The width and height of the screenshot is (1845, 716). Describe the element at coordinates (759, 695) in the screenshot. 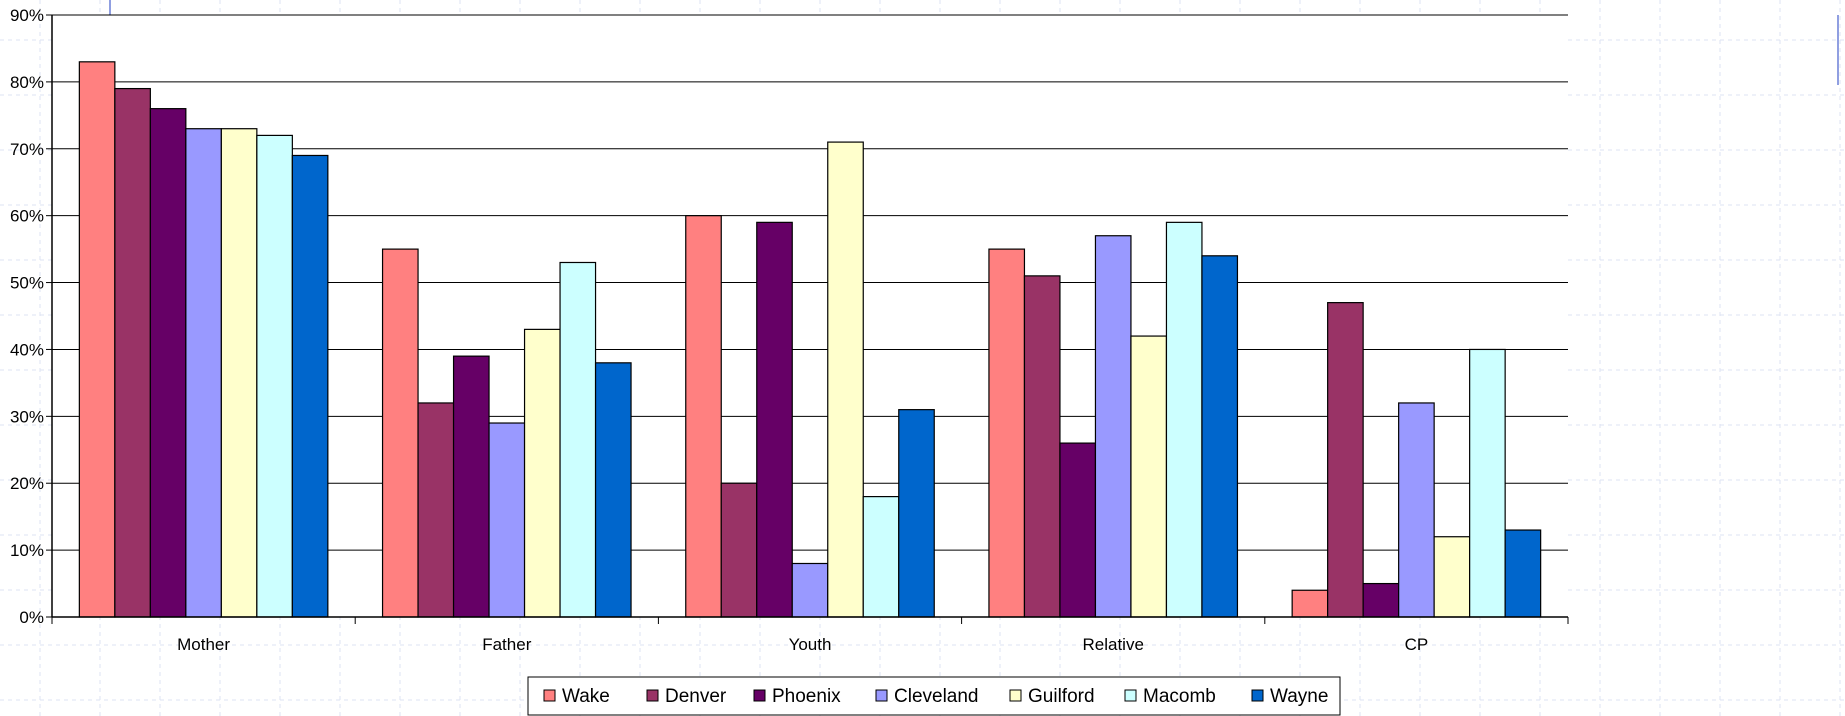

I see `legend-swatch-phoenix` at that location.